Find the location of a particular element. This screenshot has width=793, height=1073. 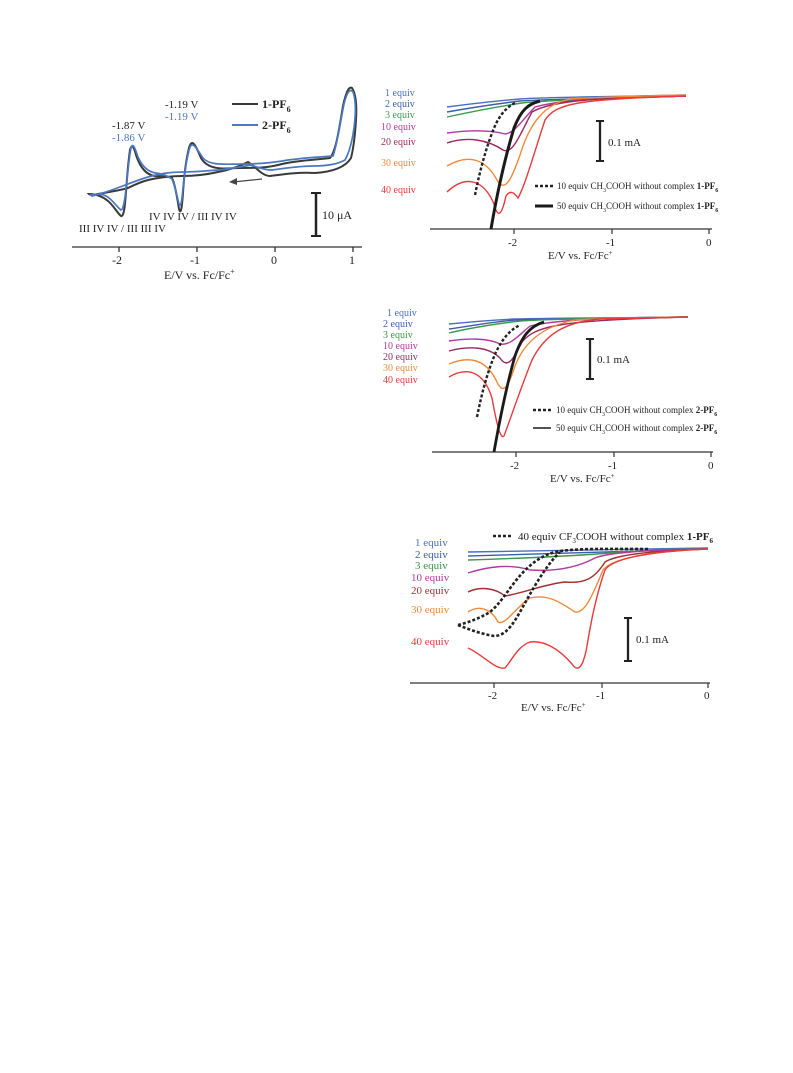

p2-curve-40-equiv is located at coordinates (568, 377).